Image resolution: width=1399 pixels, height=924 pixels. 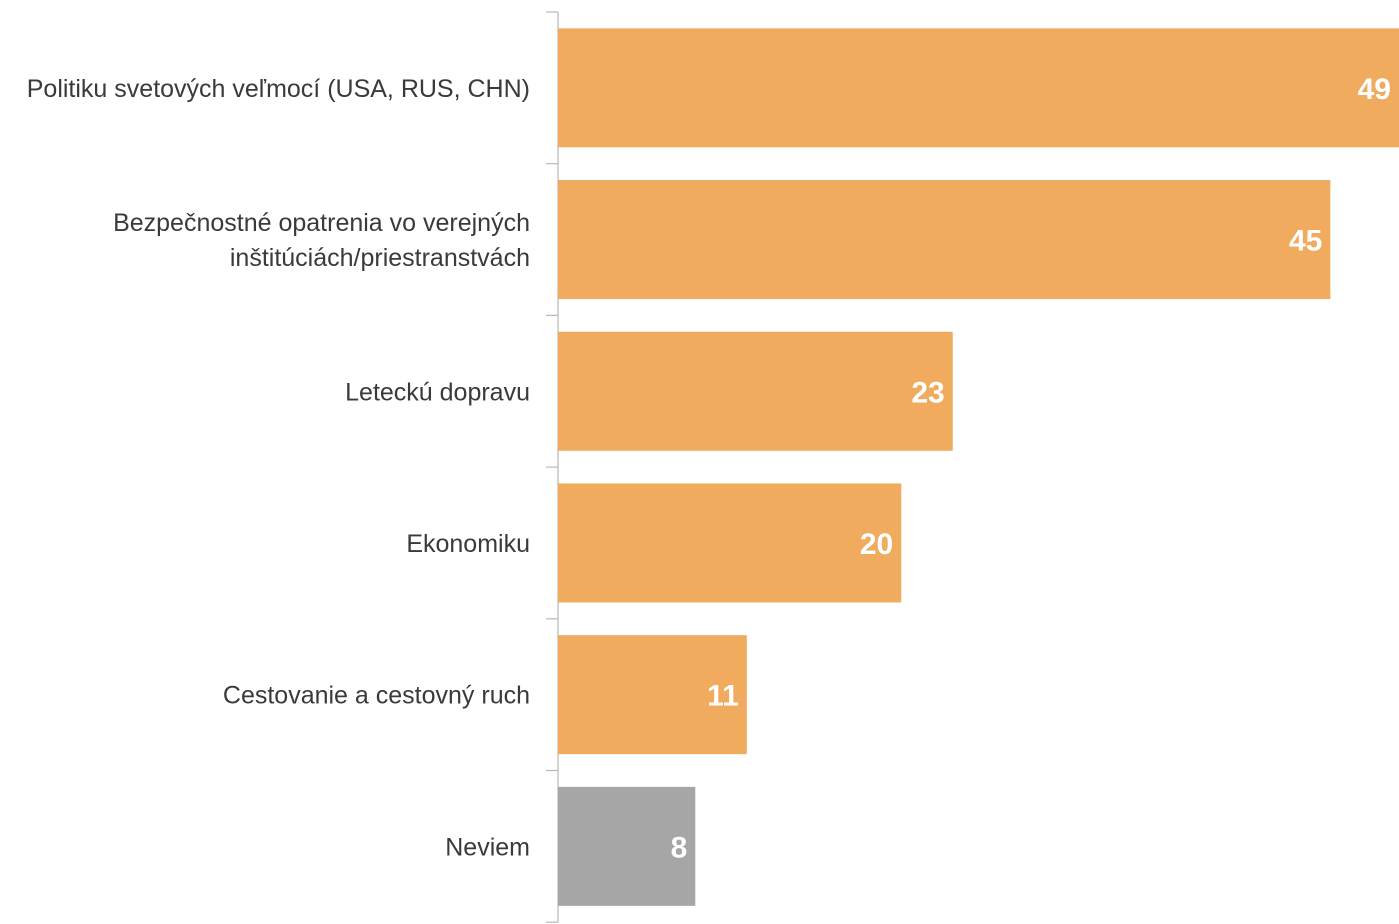 I want to click on value-label: 49, so click(x=1374, y=89).